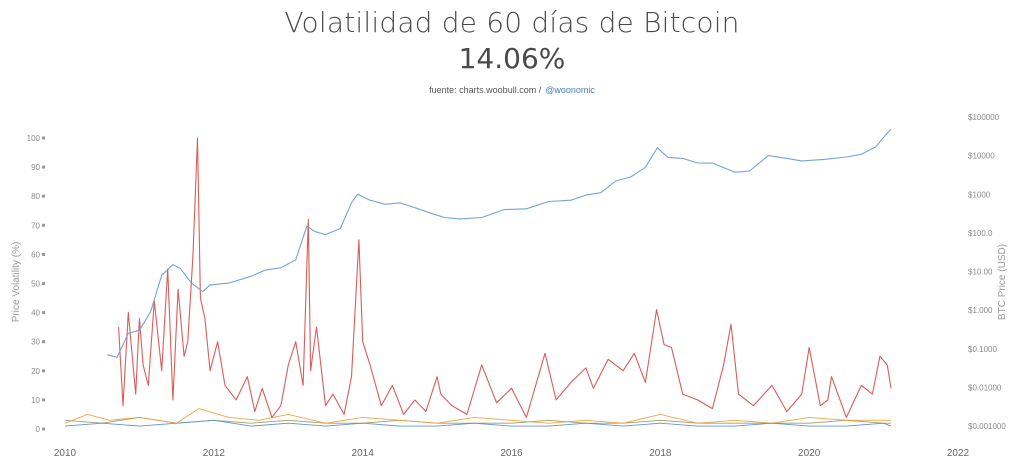 The width and height of the screenshot is (1024, 466). I want to click on x-axis: 2010 2012 2014 2016 2018 2020 2022, so click(512, 453).